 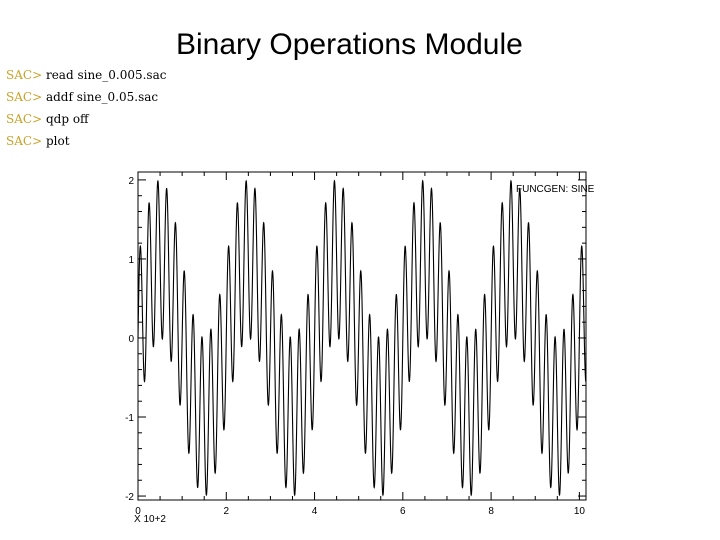 What do you see at coordinates (131, 181) in the screenshot?
I see `y-tick-label: 2` at bounding box center [131, 181].